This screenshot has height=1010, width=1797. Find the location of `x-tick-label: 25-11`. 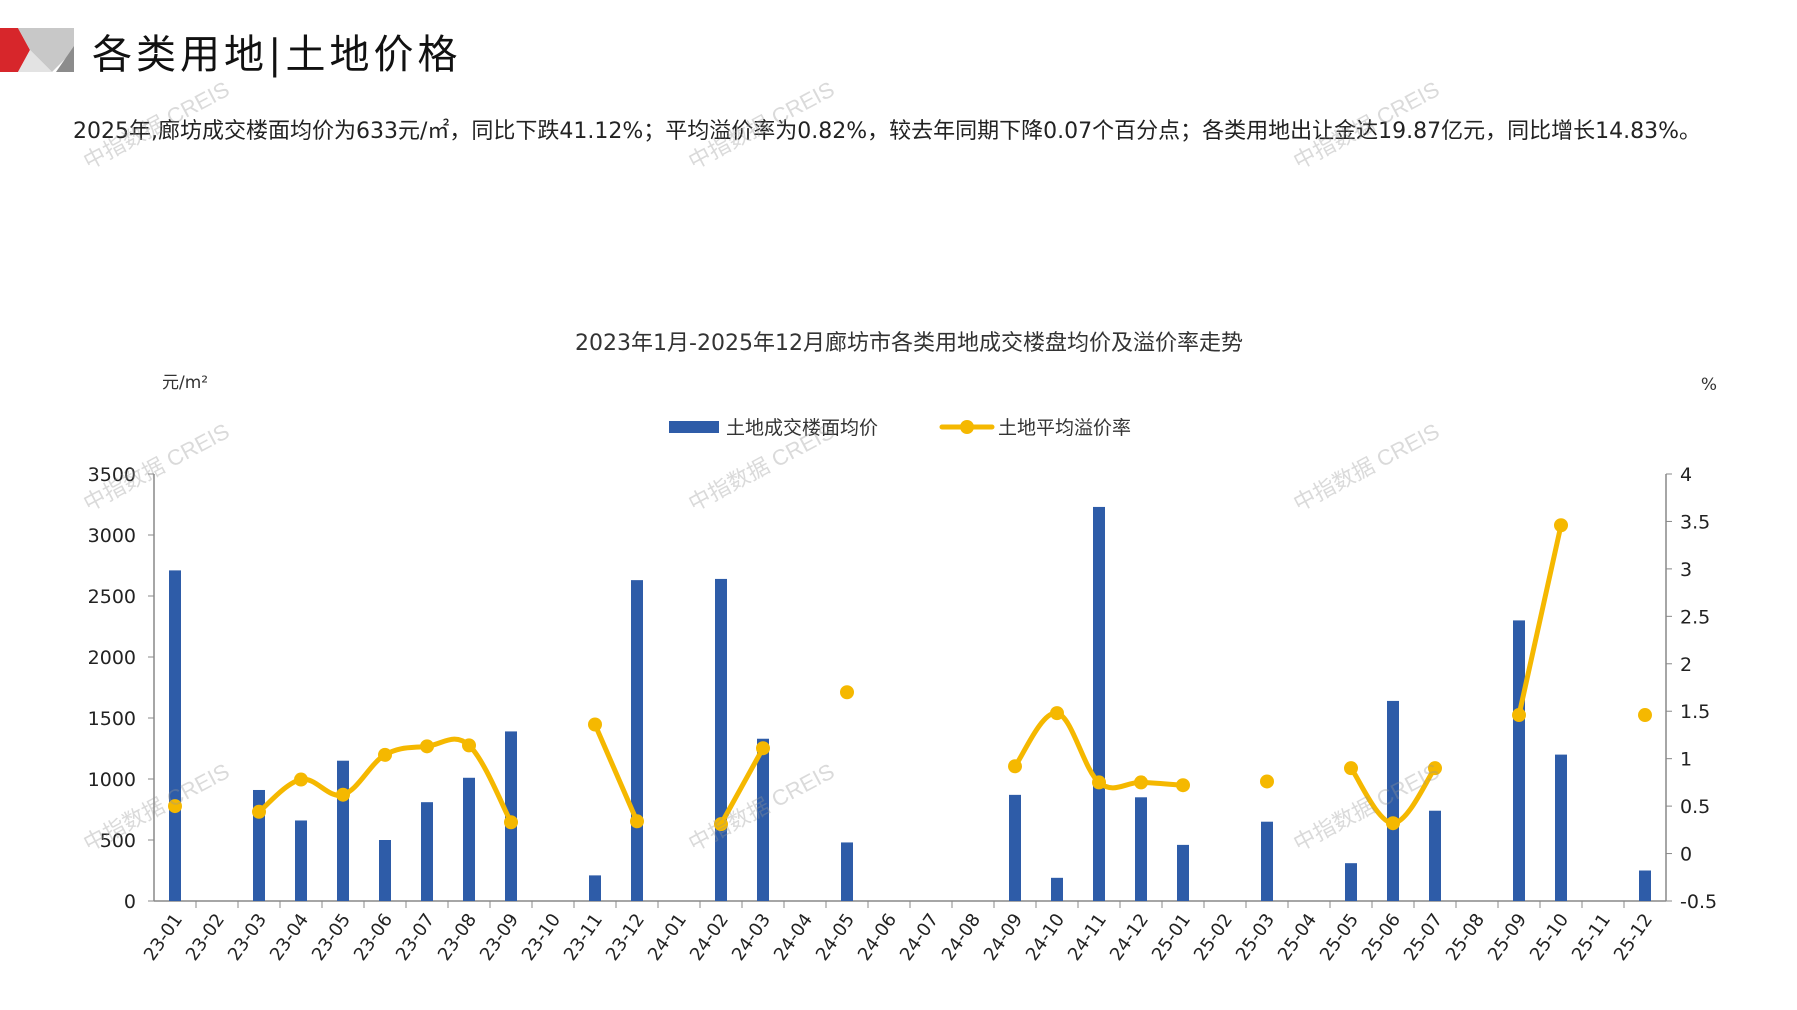

x-tick-label: 25-11 is located at coordinates (1591, 937).